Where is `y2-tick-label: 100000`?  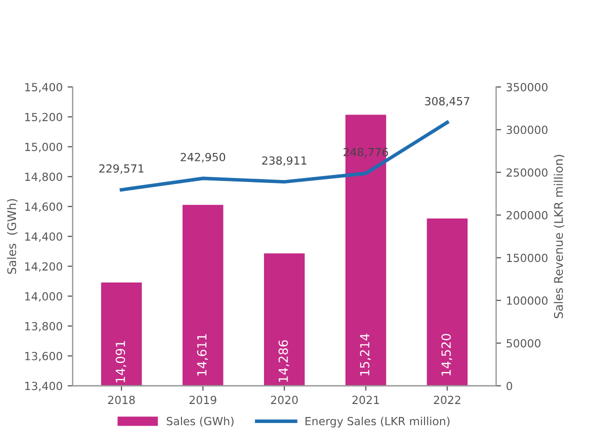
y2-tick-label: 100000 is located at coordinates (527, 300).